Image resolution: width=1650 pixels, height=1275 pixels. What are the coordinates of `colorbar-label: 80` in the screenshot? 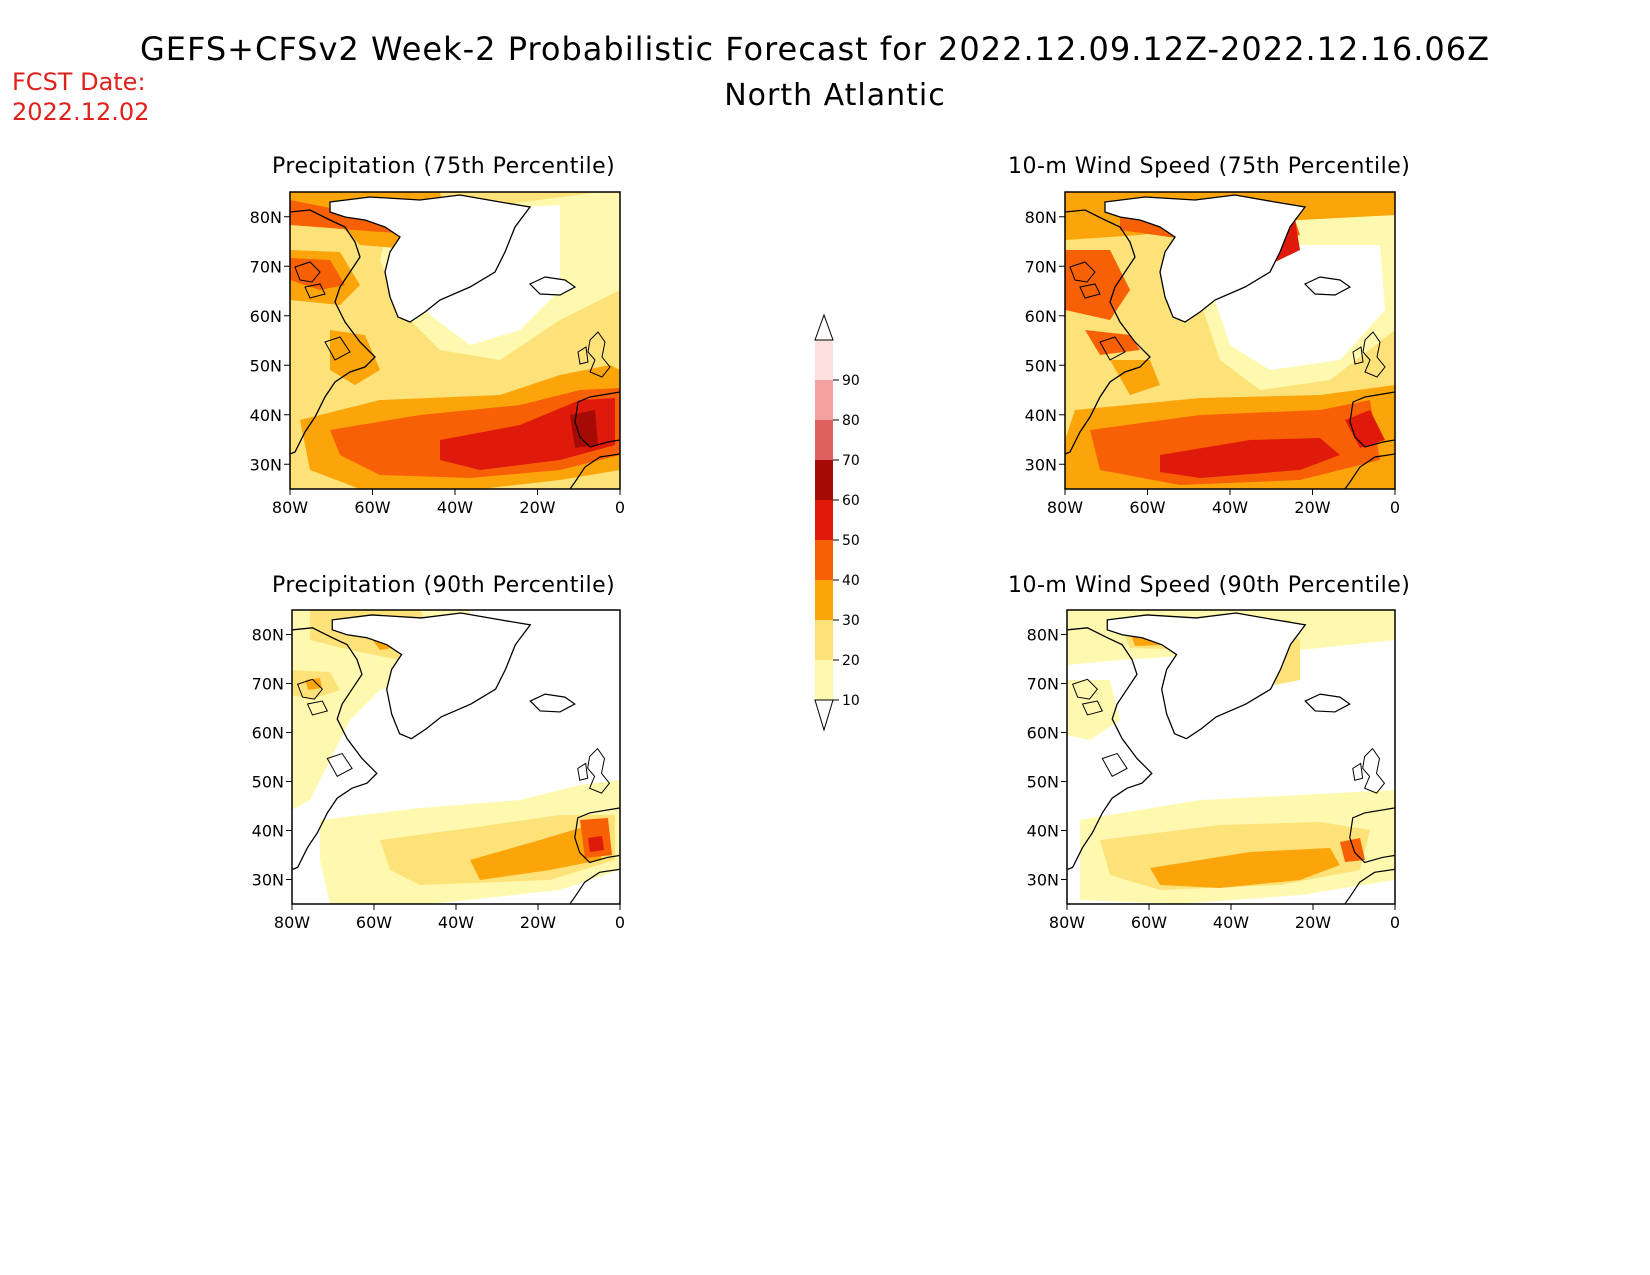 It's located at (851, 421).